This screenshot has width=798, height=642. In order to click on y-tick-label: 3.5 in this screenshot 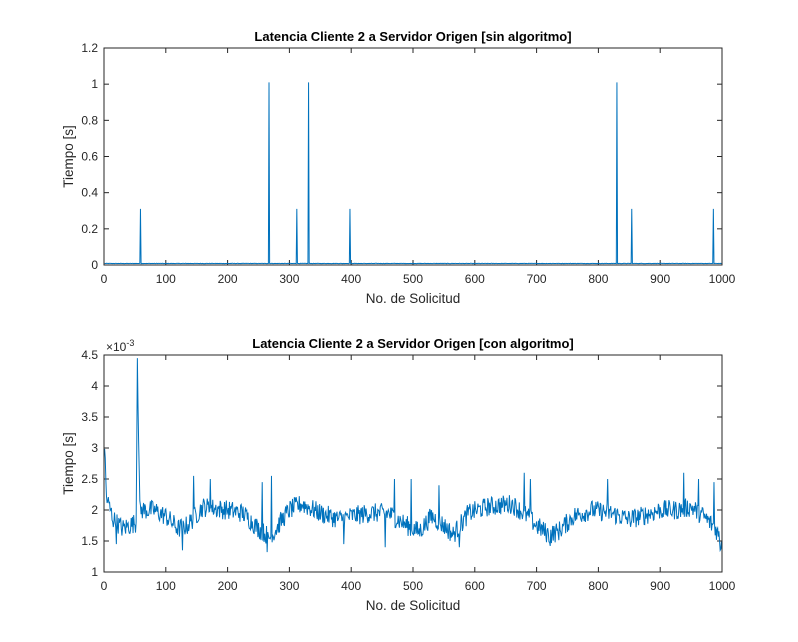, I will do `click(89, 417)`.